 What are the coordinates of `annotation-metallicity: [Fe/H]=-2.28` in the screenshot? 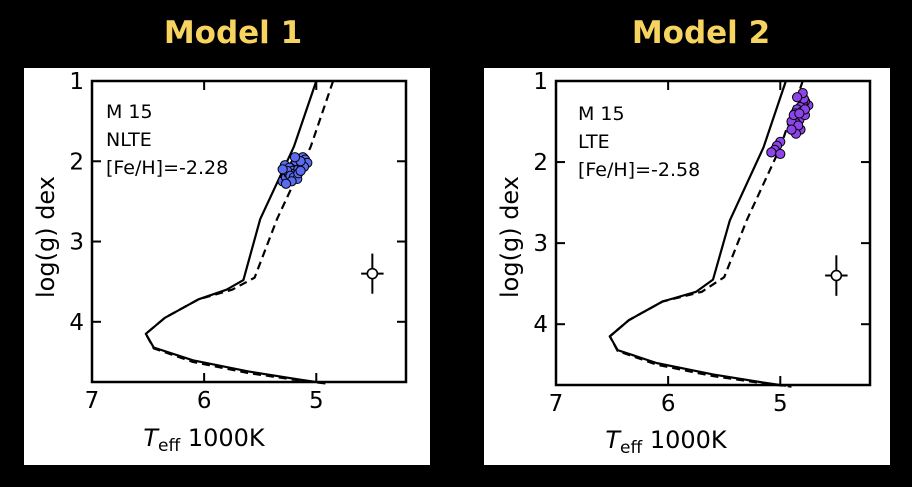 It's located at (167, 168).